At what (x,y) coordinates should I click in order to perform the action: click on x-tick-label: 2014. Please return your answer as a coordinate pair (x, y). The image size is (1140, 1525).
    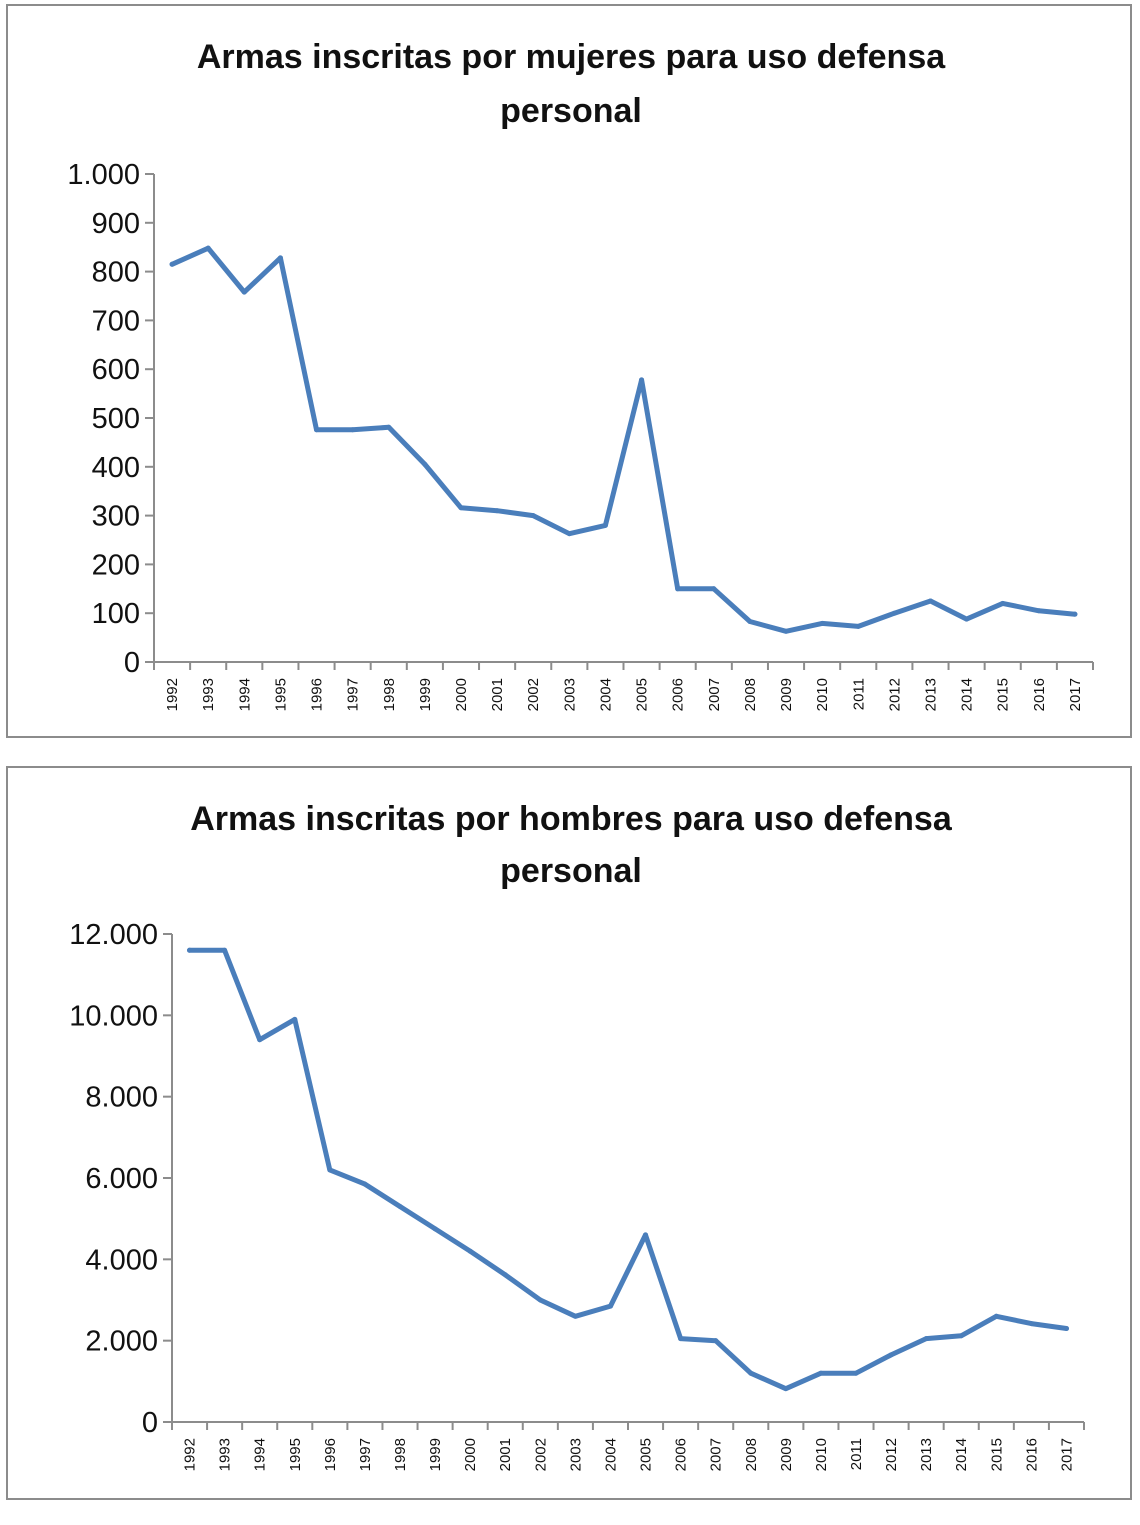
    Looking at the image, I should click on (967, 694).